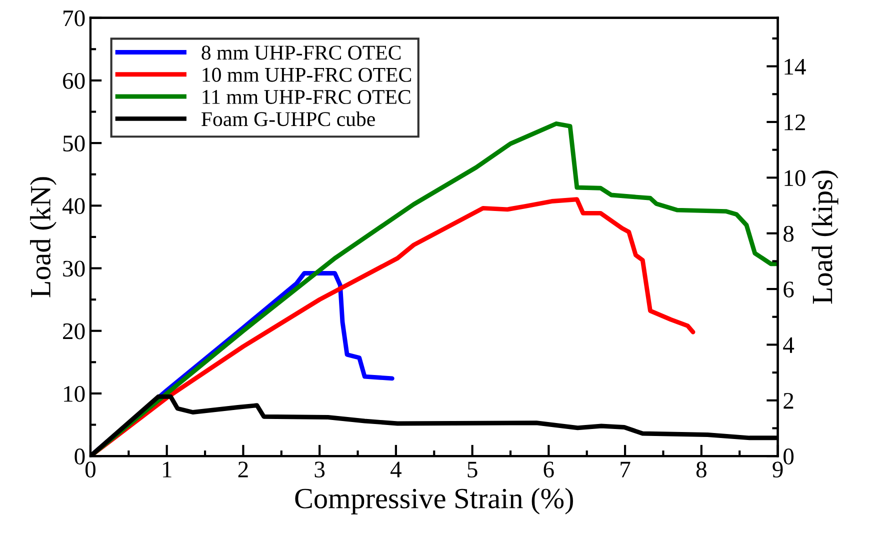 The height and width of the screenshot is (541, 870). Describe the element at coordinates (306, 97) in the screenshot. I see `legend-label: 11 mm UHP-FRC OTEC` at that location.